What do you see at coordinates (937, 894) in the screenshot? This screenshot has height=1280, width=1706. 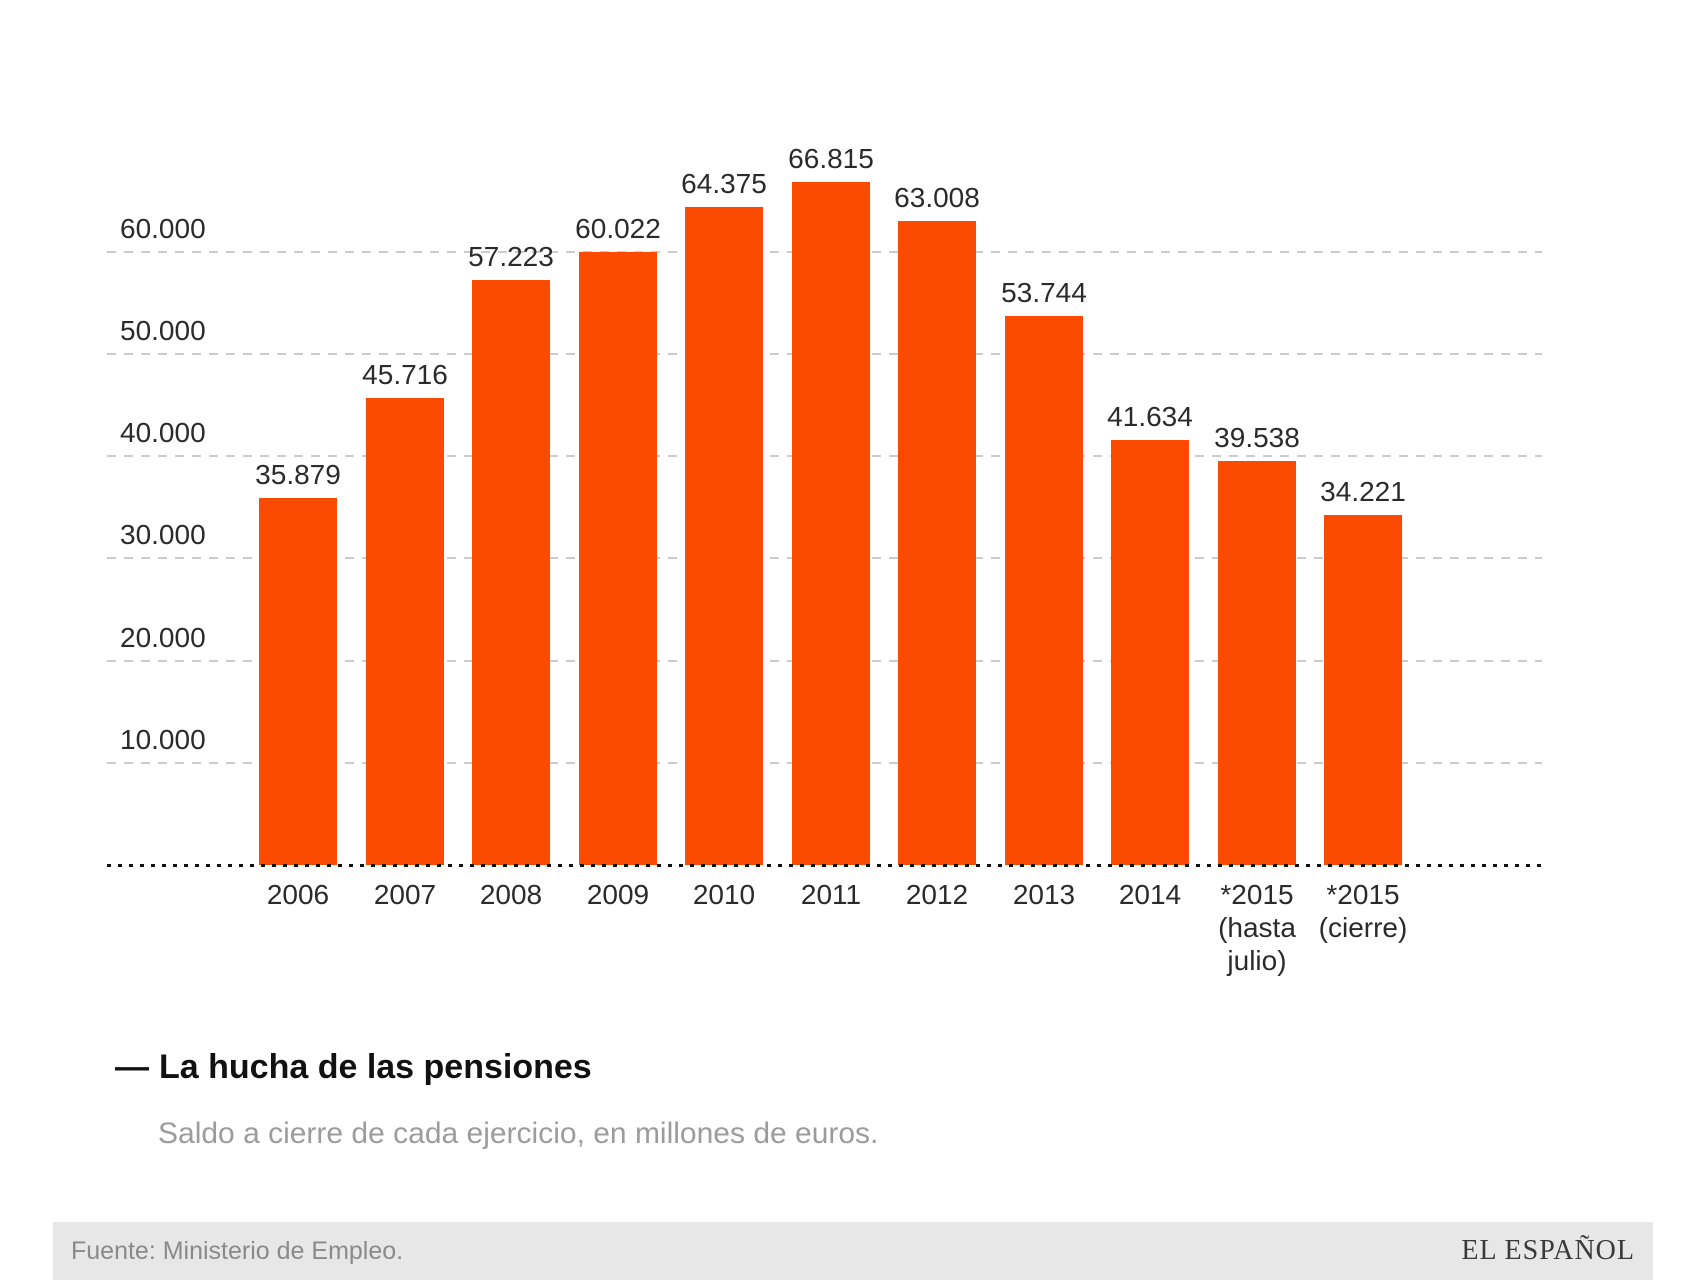 I see `x-category-label: 2012` at bounding box center [937, 894].